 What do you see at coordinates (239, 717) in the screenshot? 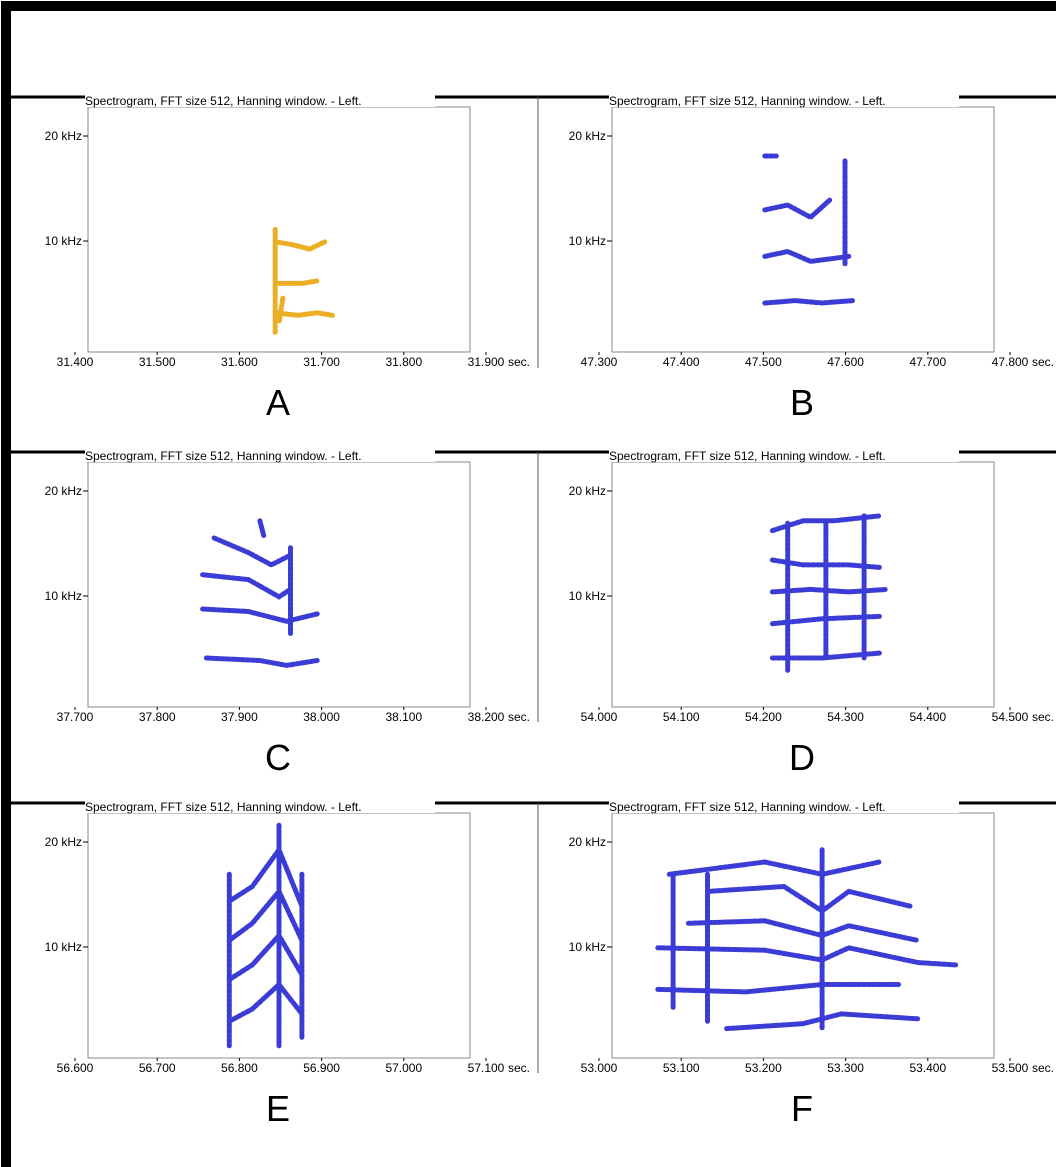
I see `x-tick-label: 37.900` at bounding box center [239, 717].